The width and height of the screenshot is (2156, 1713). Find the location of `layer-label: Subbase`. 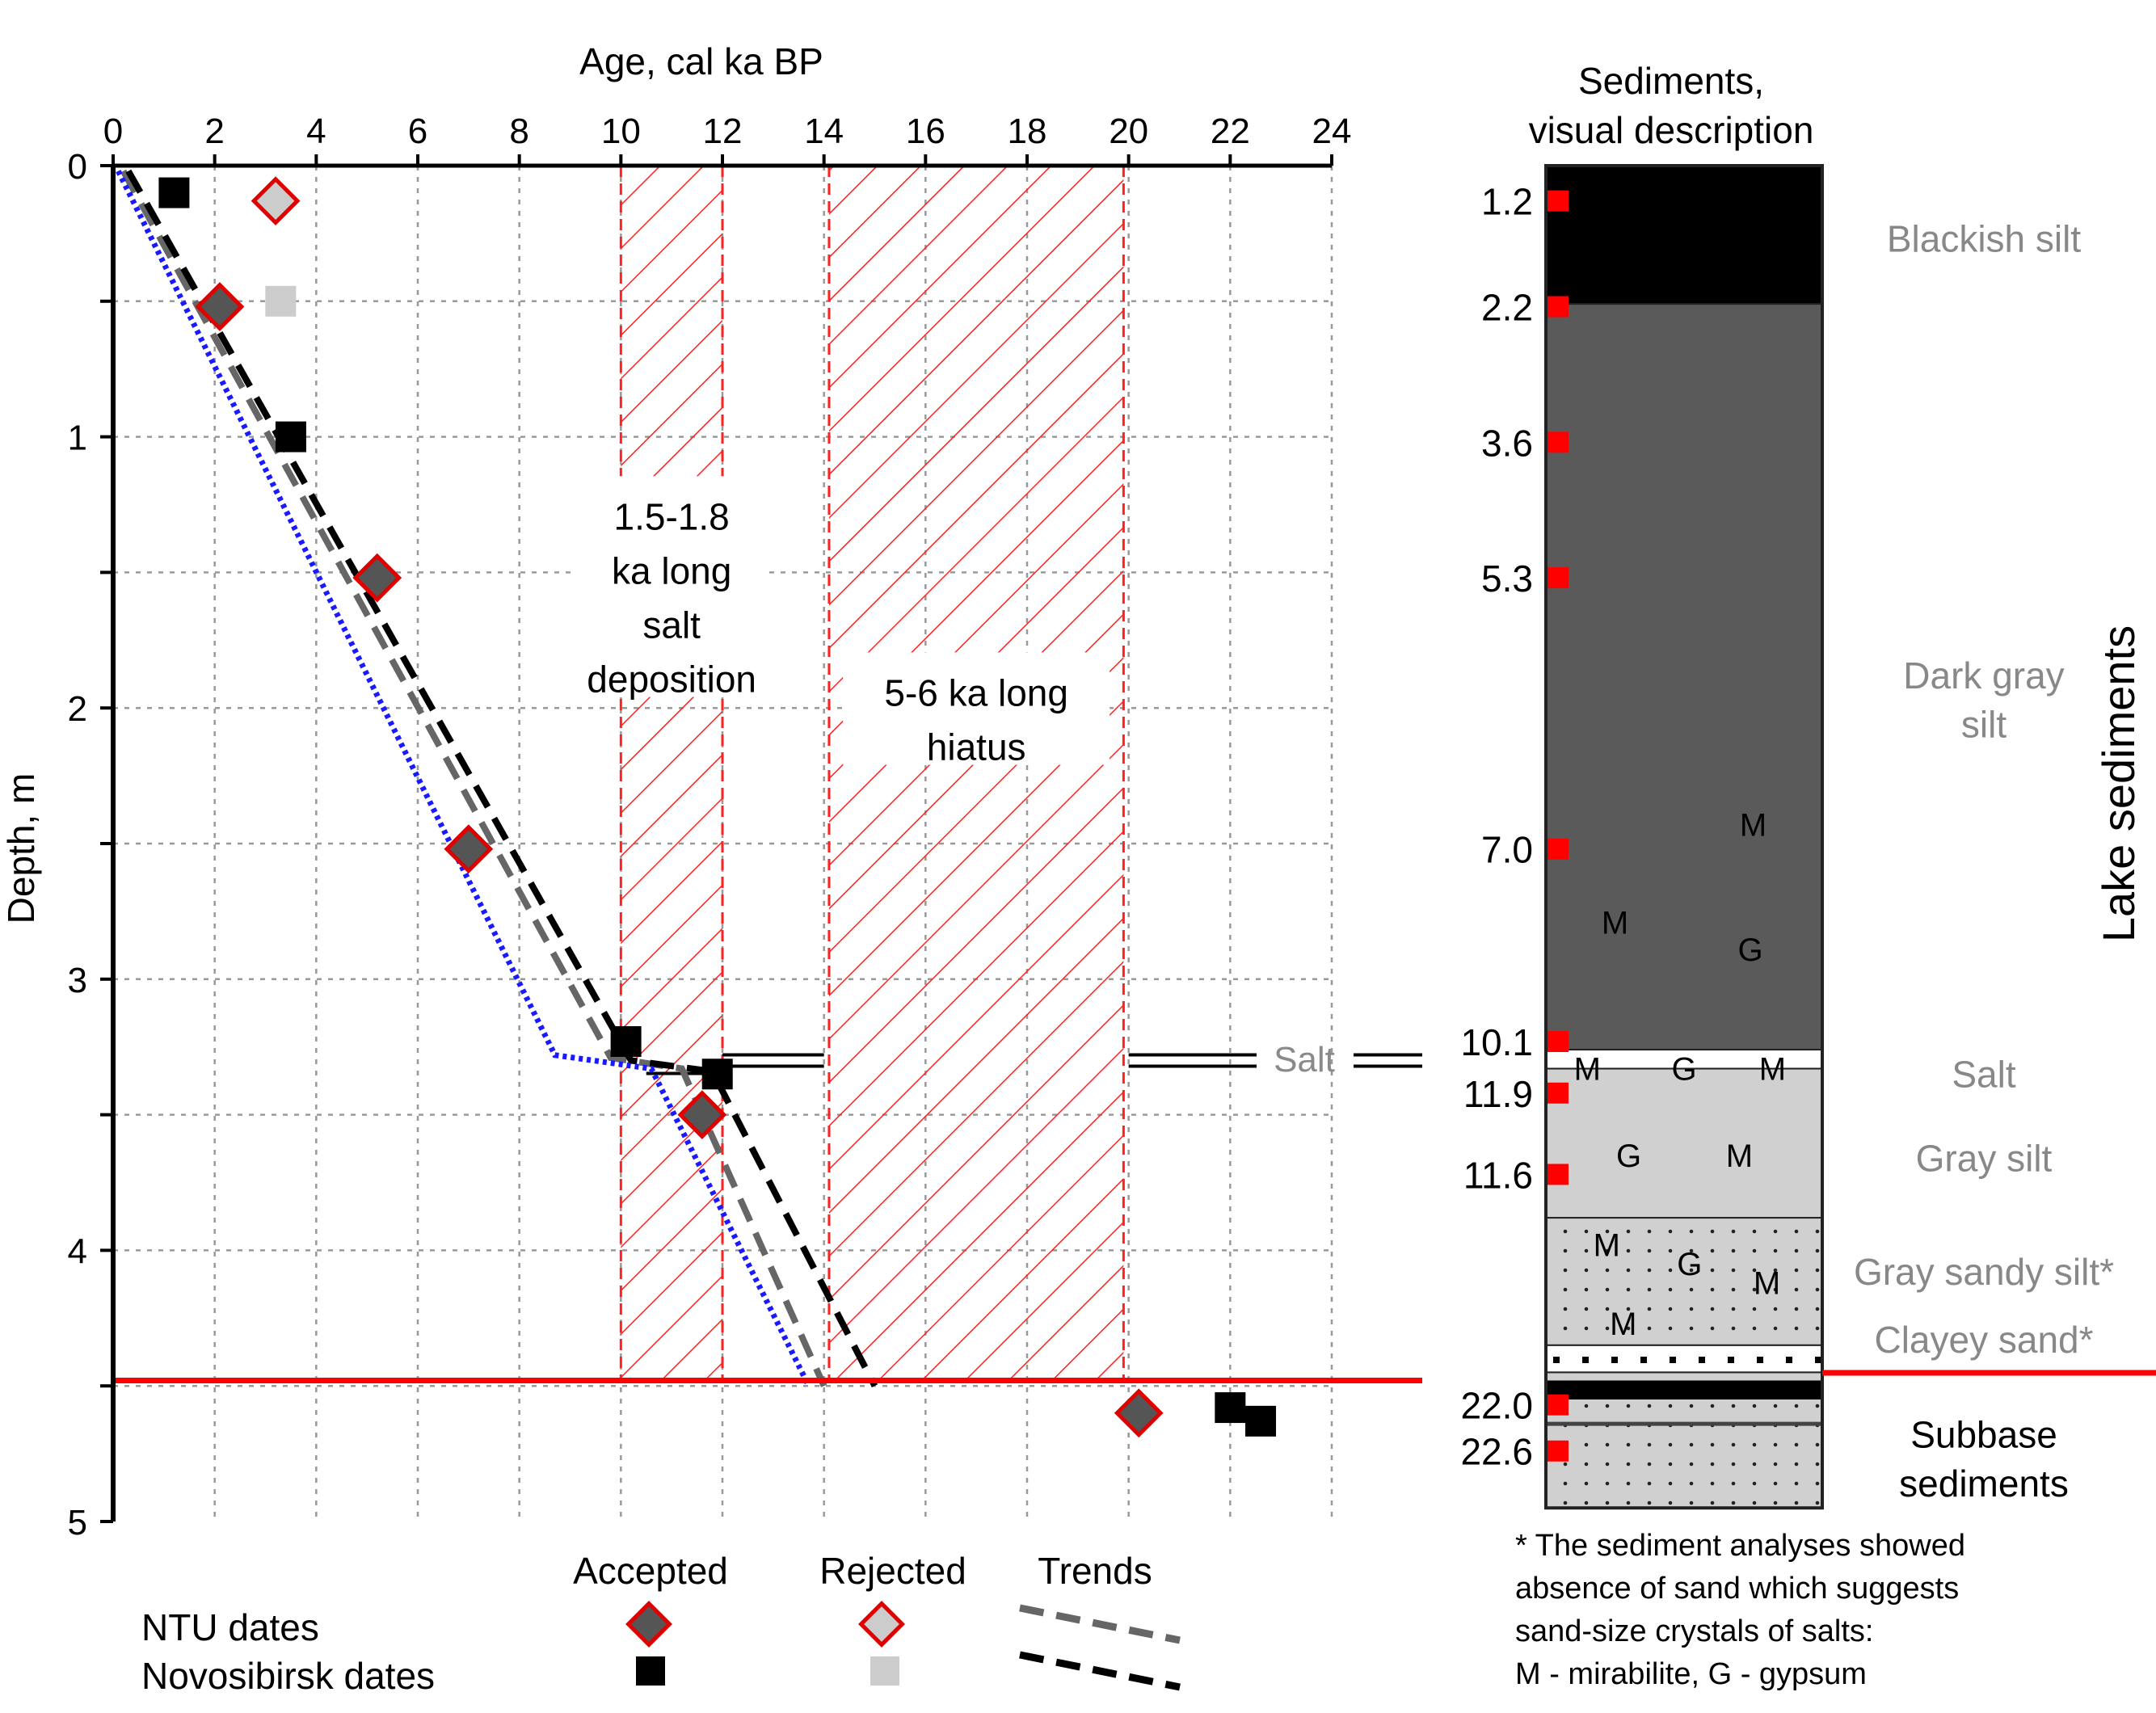

layer-label: Subbase is located at coordinates (1983, 1435).